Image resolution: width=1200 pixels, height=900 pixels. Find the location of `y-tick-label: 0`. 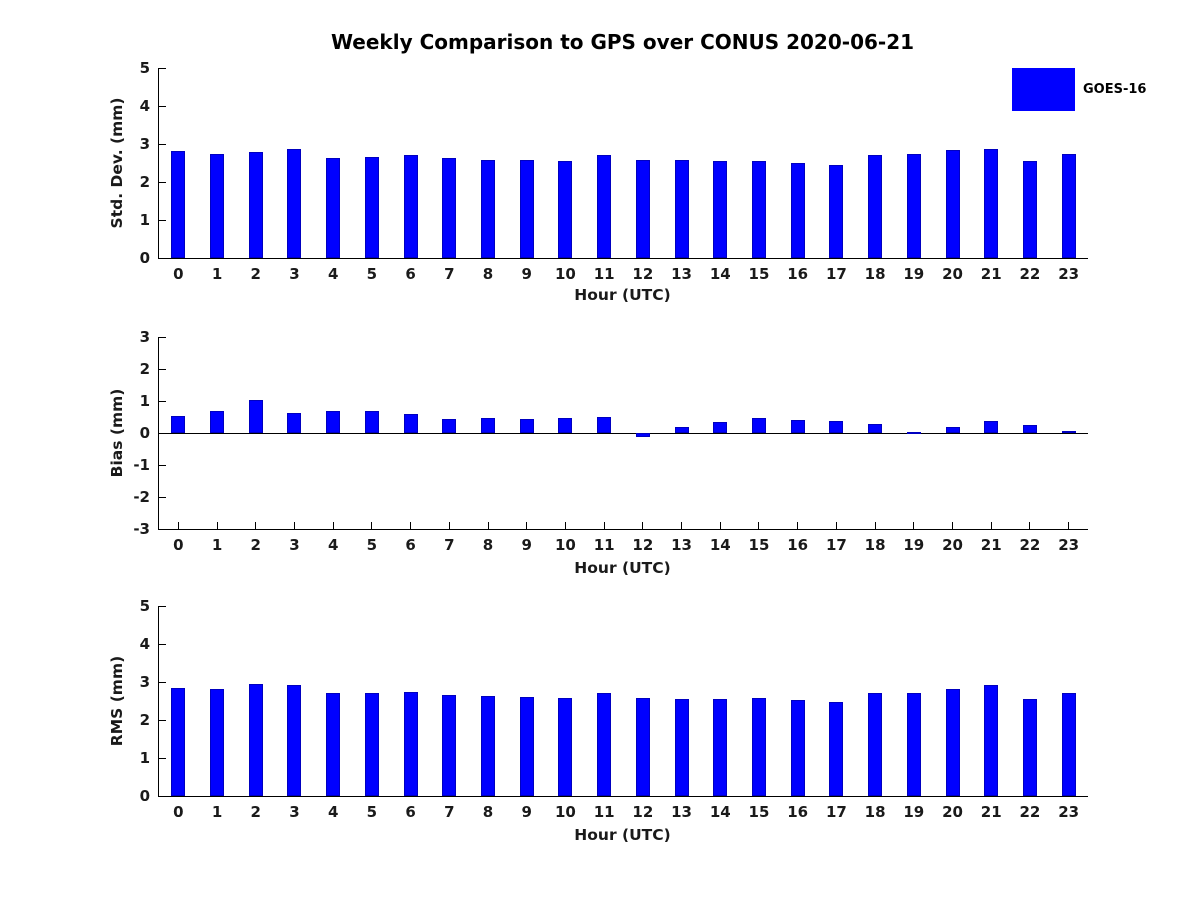

y-tick-label: 0 is located at coordinates (144, 433).